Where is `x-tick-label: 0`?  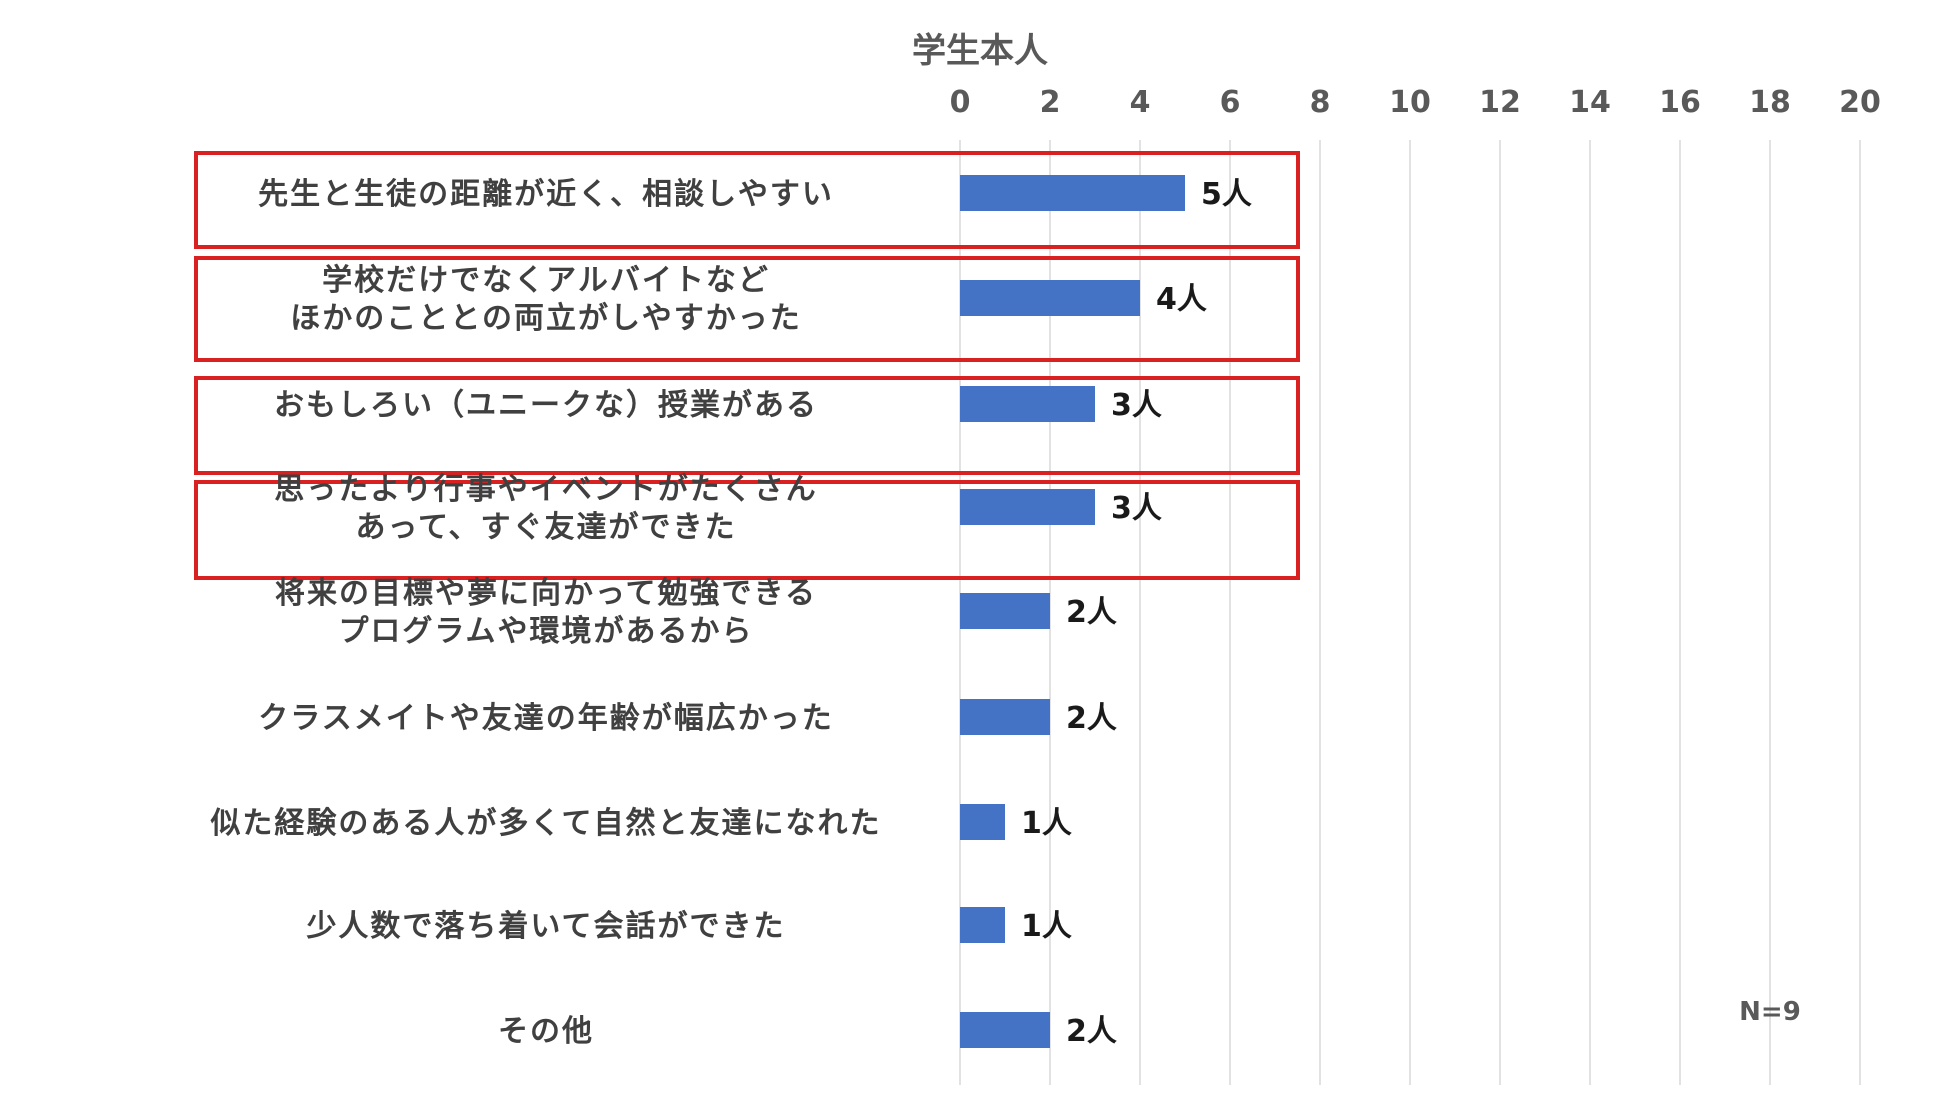
x-tick-label: 0 is located at coordinates (960, 102).